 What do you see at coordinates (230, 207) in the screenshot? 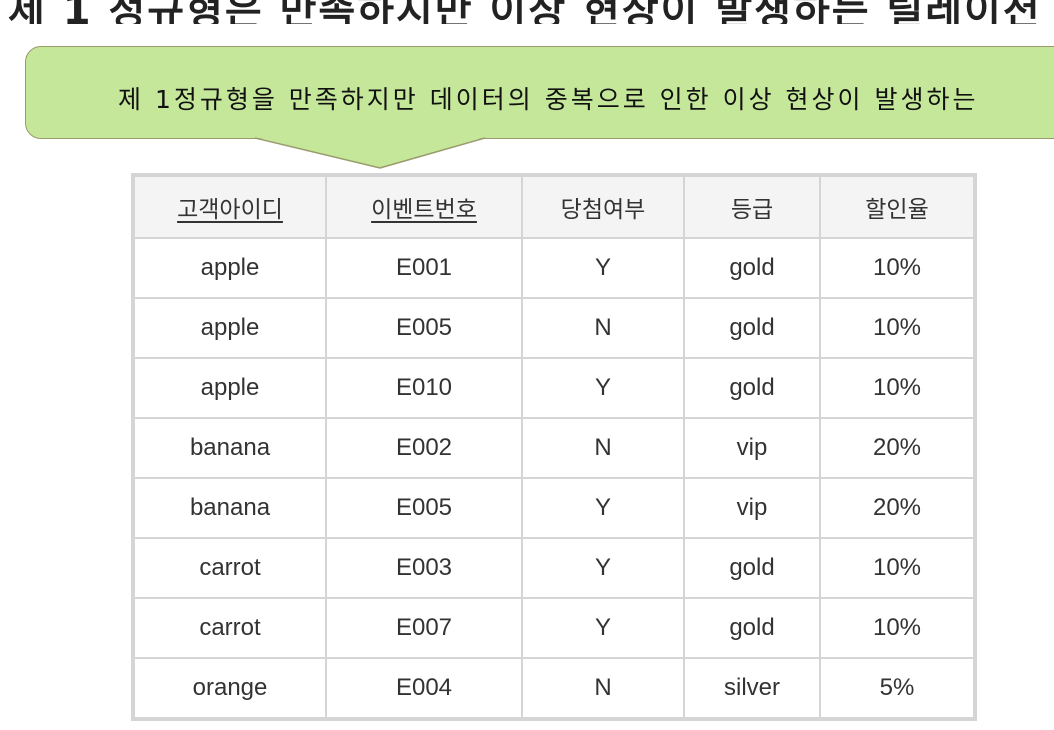
I see `header-customer-id: 고객아이디` at bounding box center [230, 207].